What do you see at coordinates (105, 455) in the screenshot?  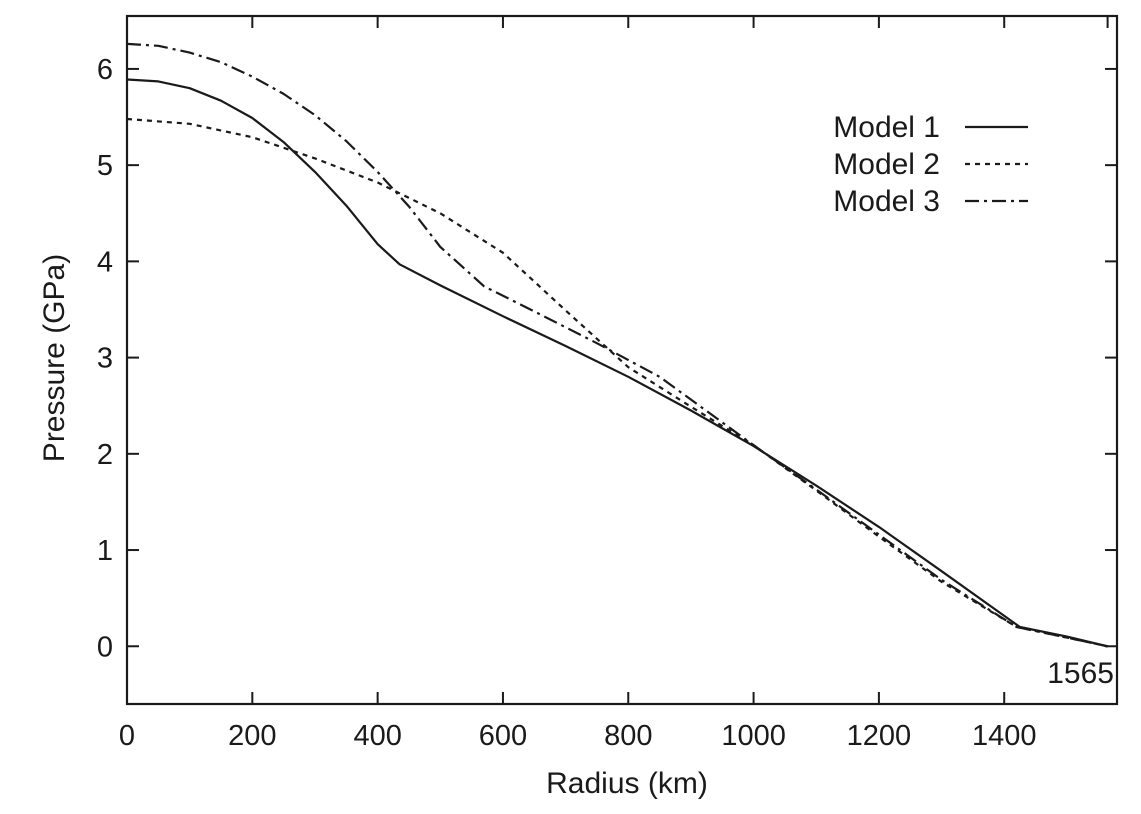 I see `y-tick-label: 2` at bounding box center [105, 455].